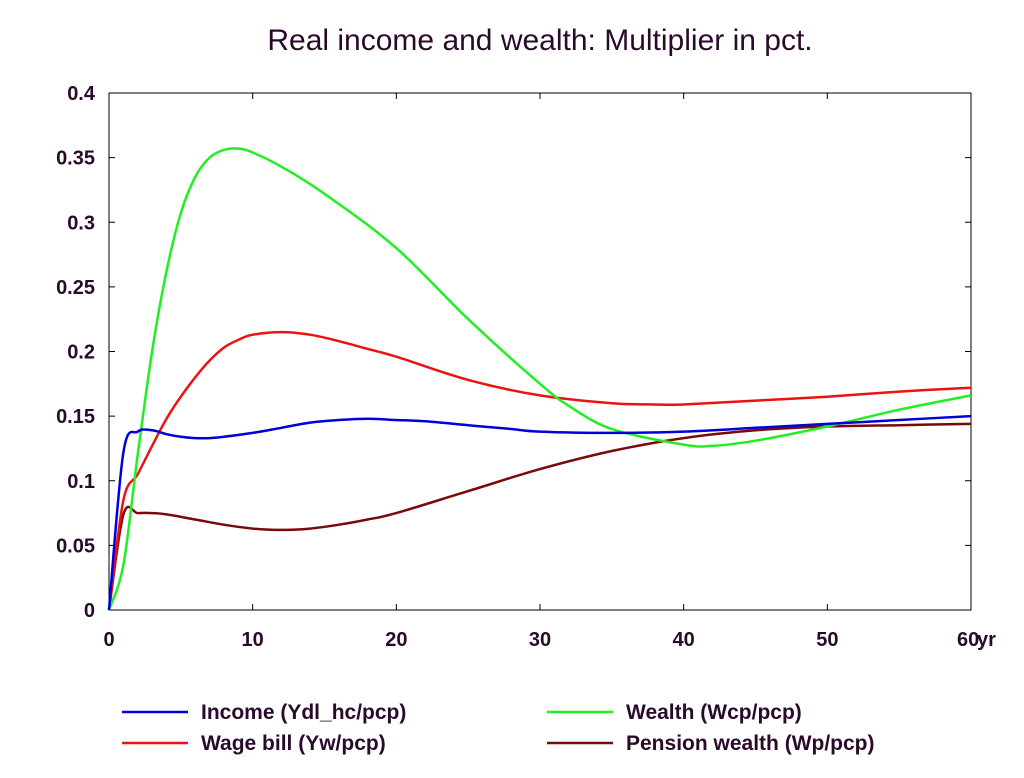 The image size is (1024, 778). What do you see at coordinates (986, 640) in the screenshot?
I see `x-unit-label: yr` at bounding box center [986, 640].